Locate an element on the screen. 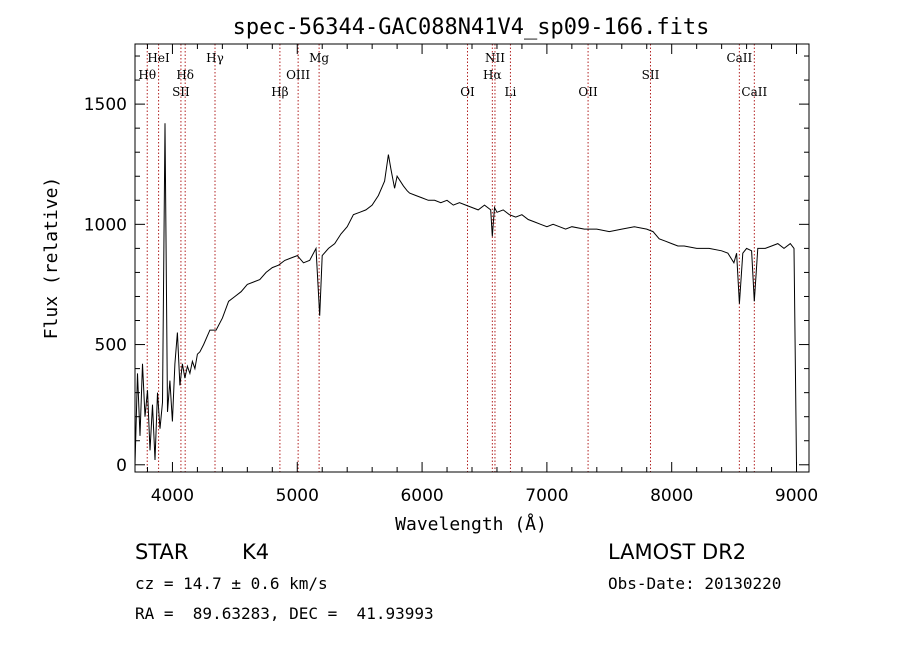 The image size is (900, 649). x-tick-label: 7000 is located at coordinates (546, 496).